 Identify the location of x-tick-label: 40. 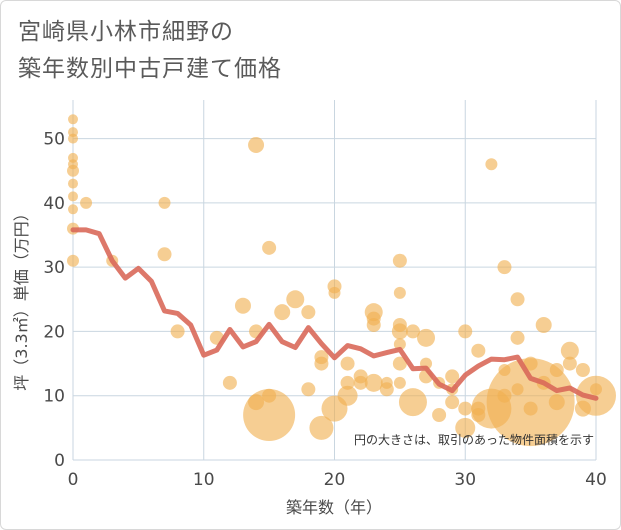
(596, 480).